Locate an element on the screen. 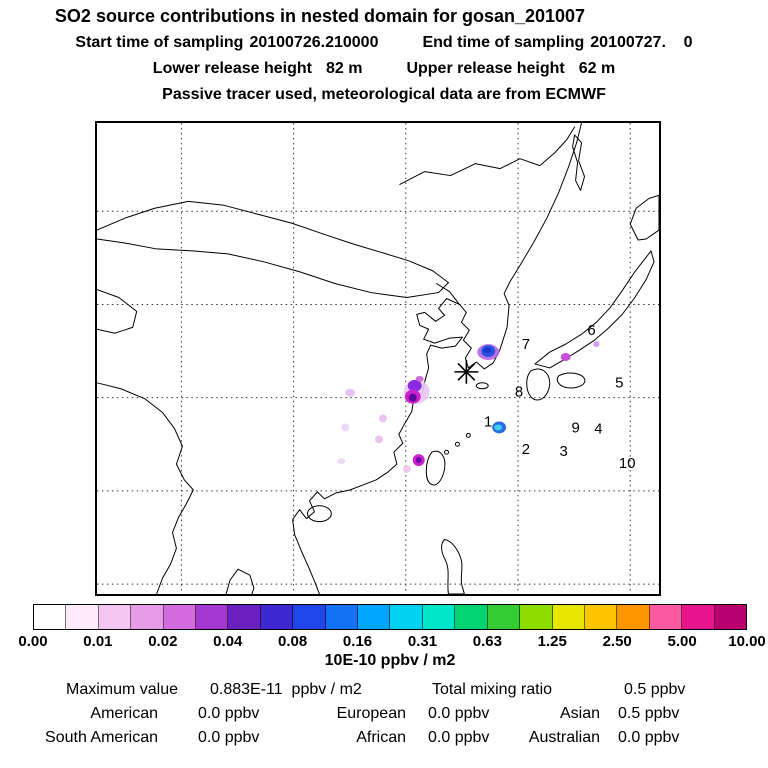 The height and width of the screenshot is (768, 768). total-ratio-value: 0.5 ppbv is located at coordinates (655, 689).